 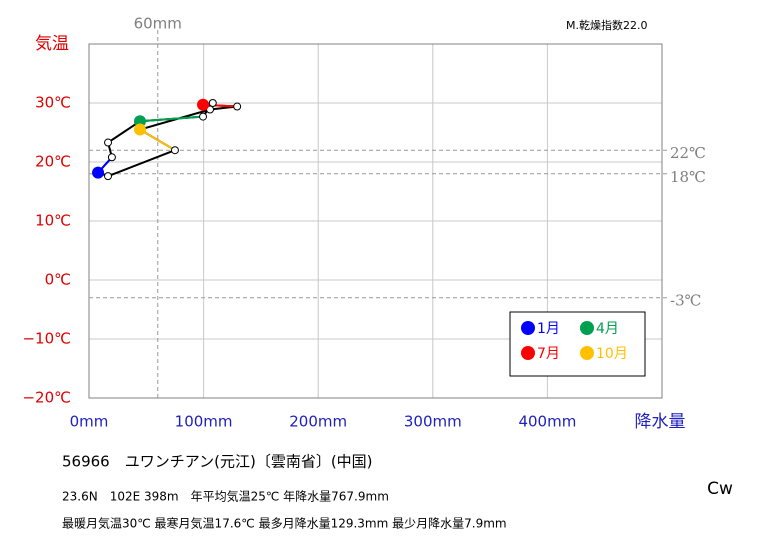 What do you see at coordinates (433, 422) in the screenshot?
I see `x-tick-label: 300mm` at bounding box center [433, 422].